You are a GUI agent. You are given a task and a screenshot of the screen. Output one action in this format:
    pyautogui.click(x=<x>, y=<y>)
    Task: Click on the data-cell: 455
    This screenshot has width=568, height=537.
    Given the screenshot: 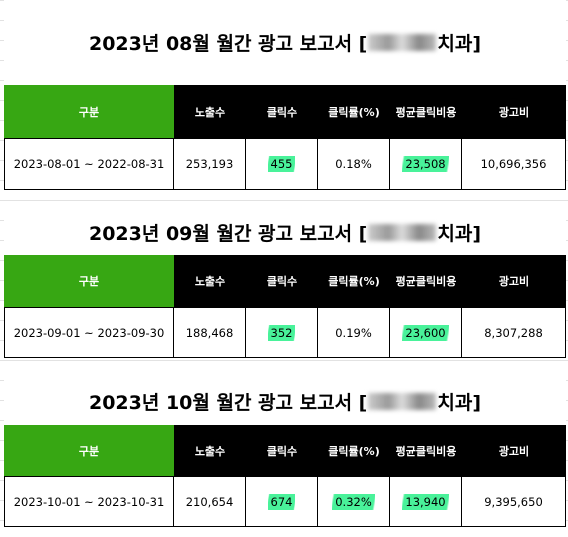 What is the action you would take?
    pyautogui.click(x=281, y=164)
    